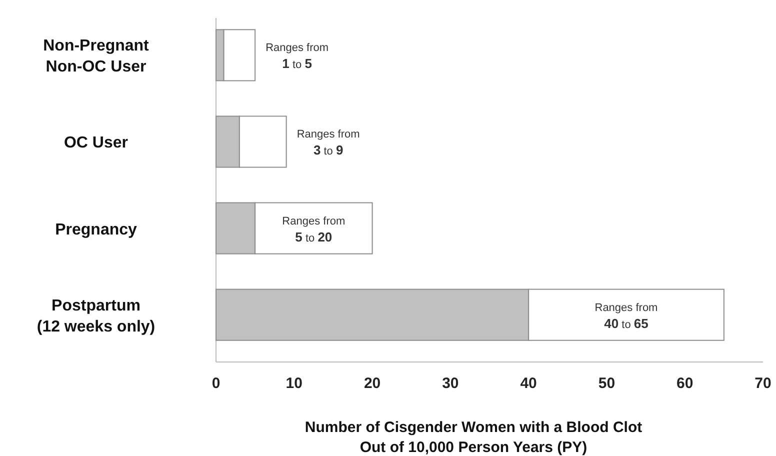  What do you see at coordinates (685, 383) in the screenshot?
I see `x-tick-label: 60` at bounding box center [685, 383].